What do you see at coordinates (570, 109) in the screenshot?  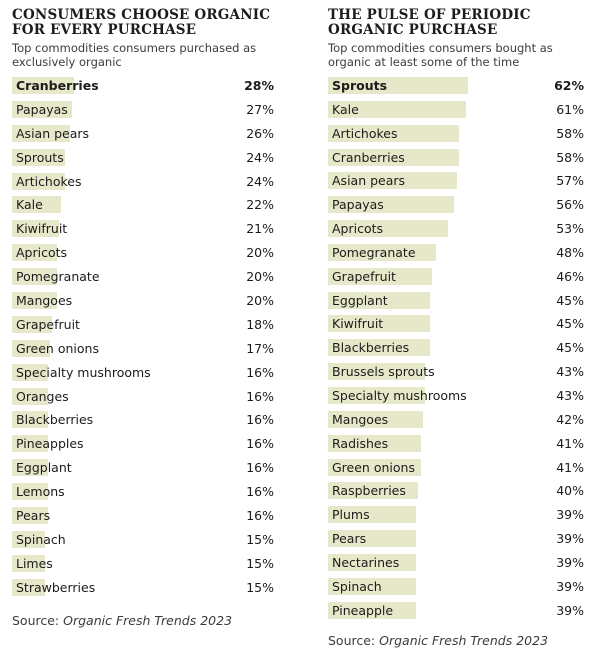 I see `value-label: 61%` at bounding box center [570, 109].